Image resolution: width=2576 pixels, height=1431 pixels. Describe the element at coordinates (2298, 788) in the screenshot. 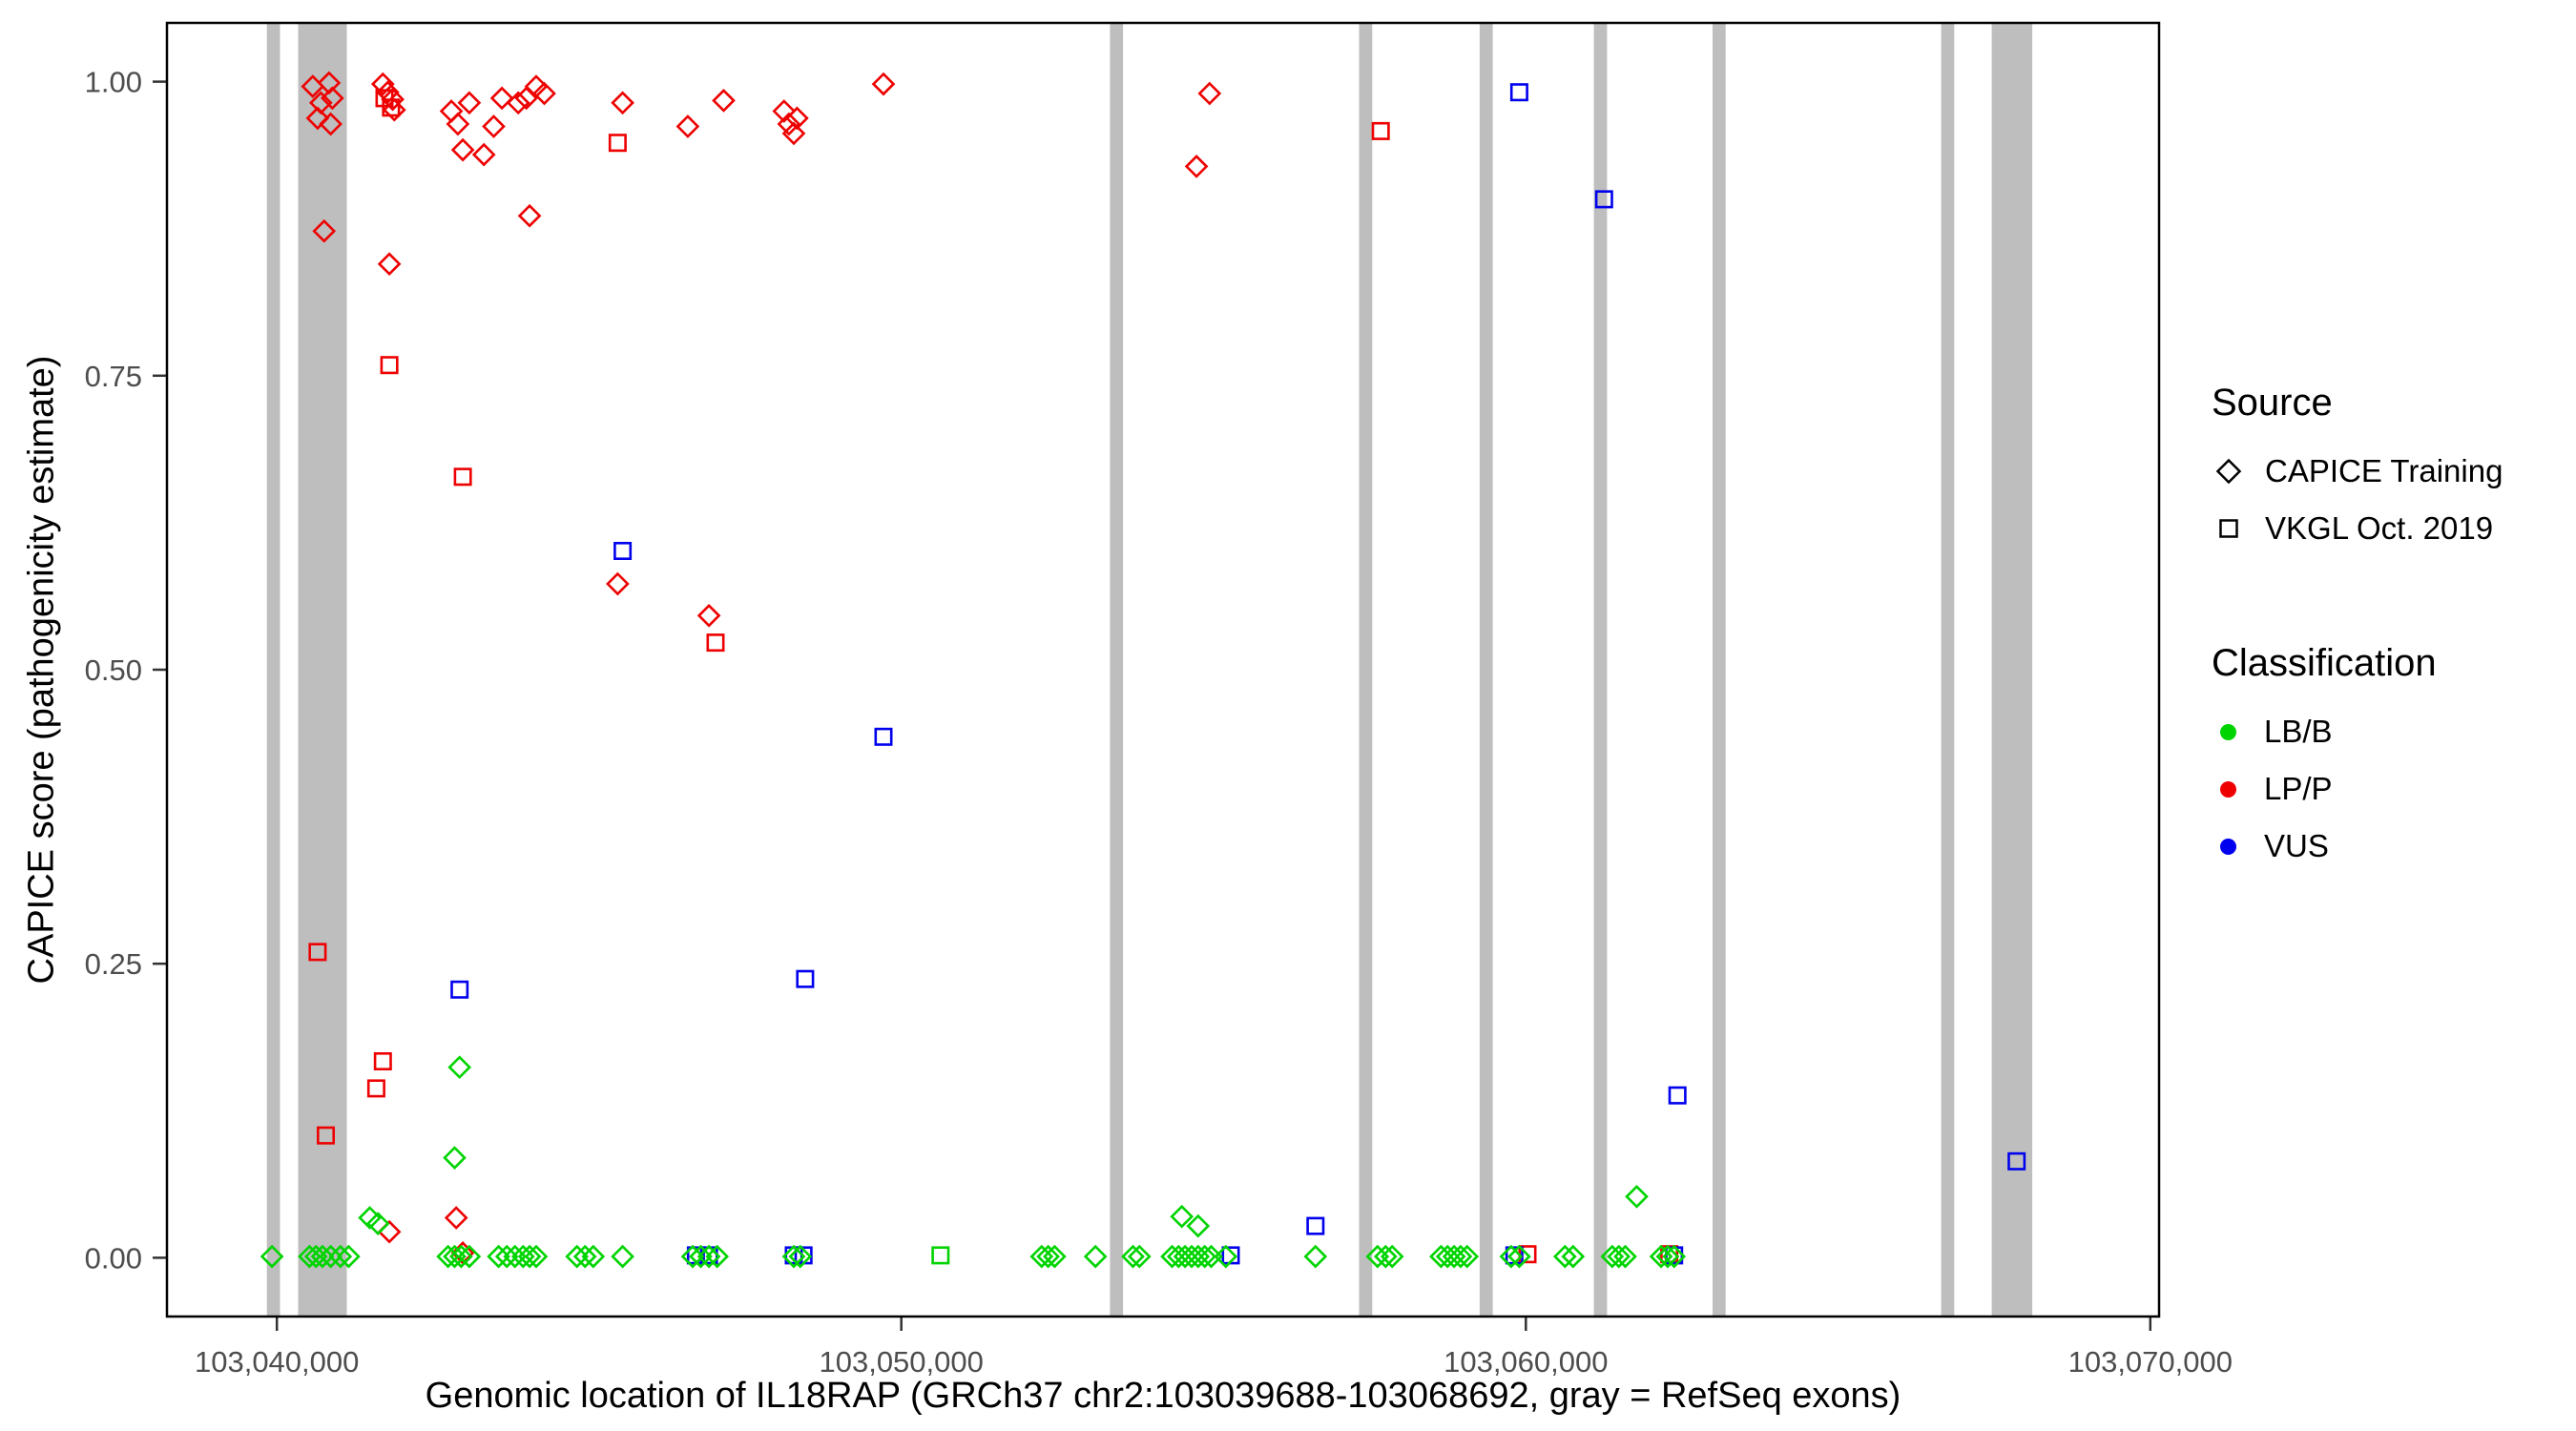

I see `legend-item-label: LP/P` at that location.